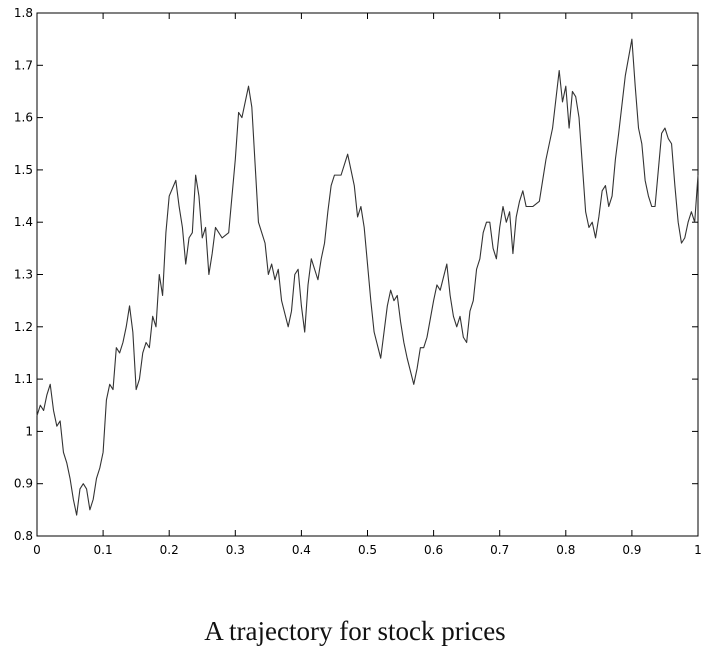 The height and width of the screenshot is (665, 720). I want to click on x-tick-label: 0.6, so click(433, 550).